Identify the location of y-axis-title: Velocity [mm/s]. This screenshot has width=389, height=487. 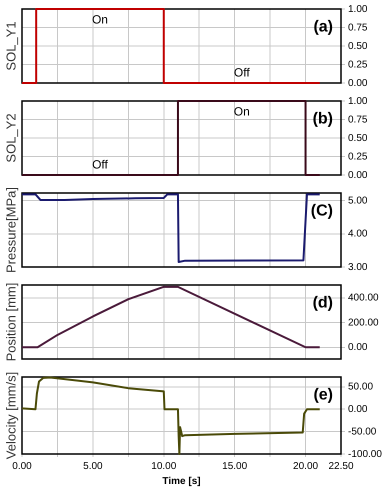
(11, 416).